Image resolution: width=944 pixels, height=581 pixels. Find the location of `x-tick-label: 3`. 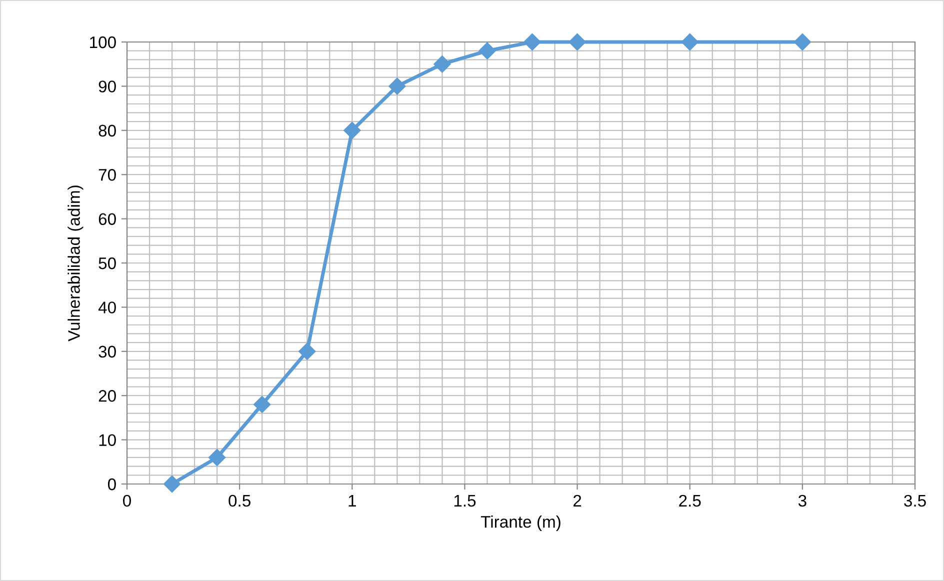

x-tick-label: 3 is located at coordinates (802, 500).